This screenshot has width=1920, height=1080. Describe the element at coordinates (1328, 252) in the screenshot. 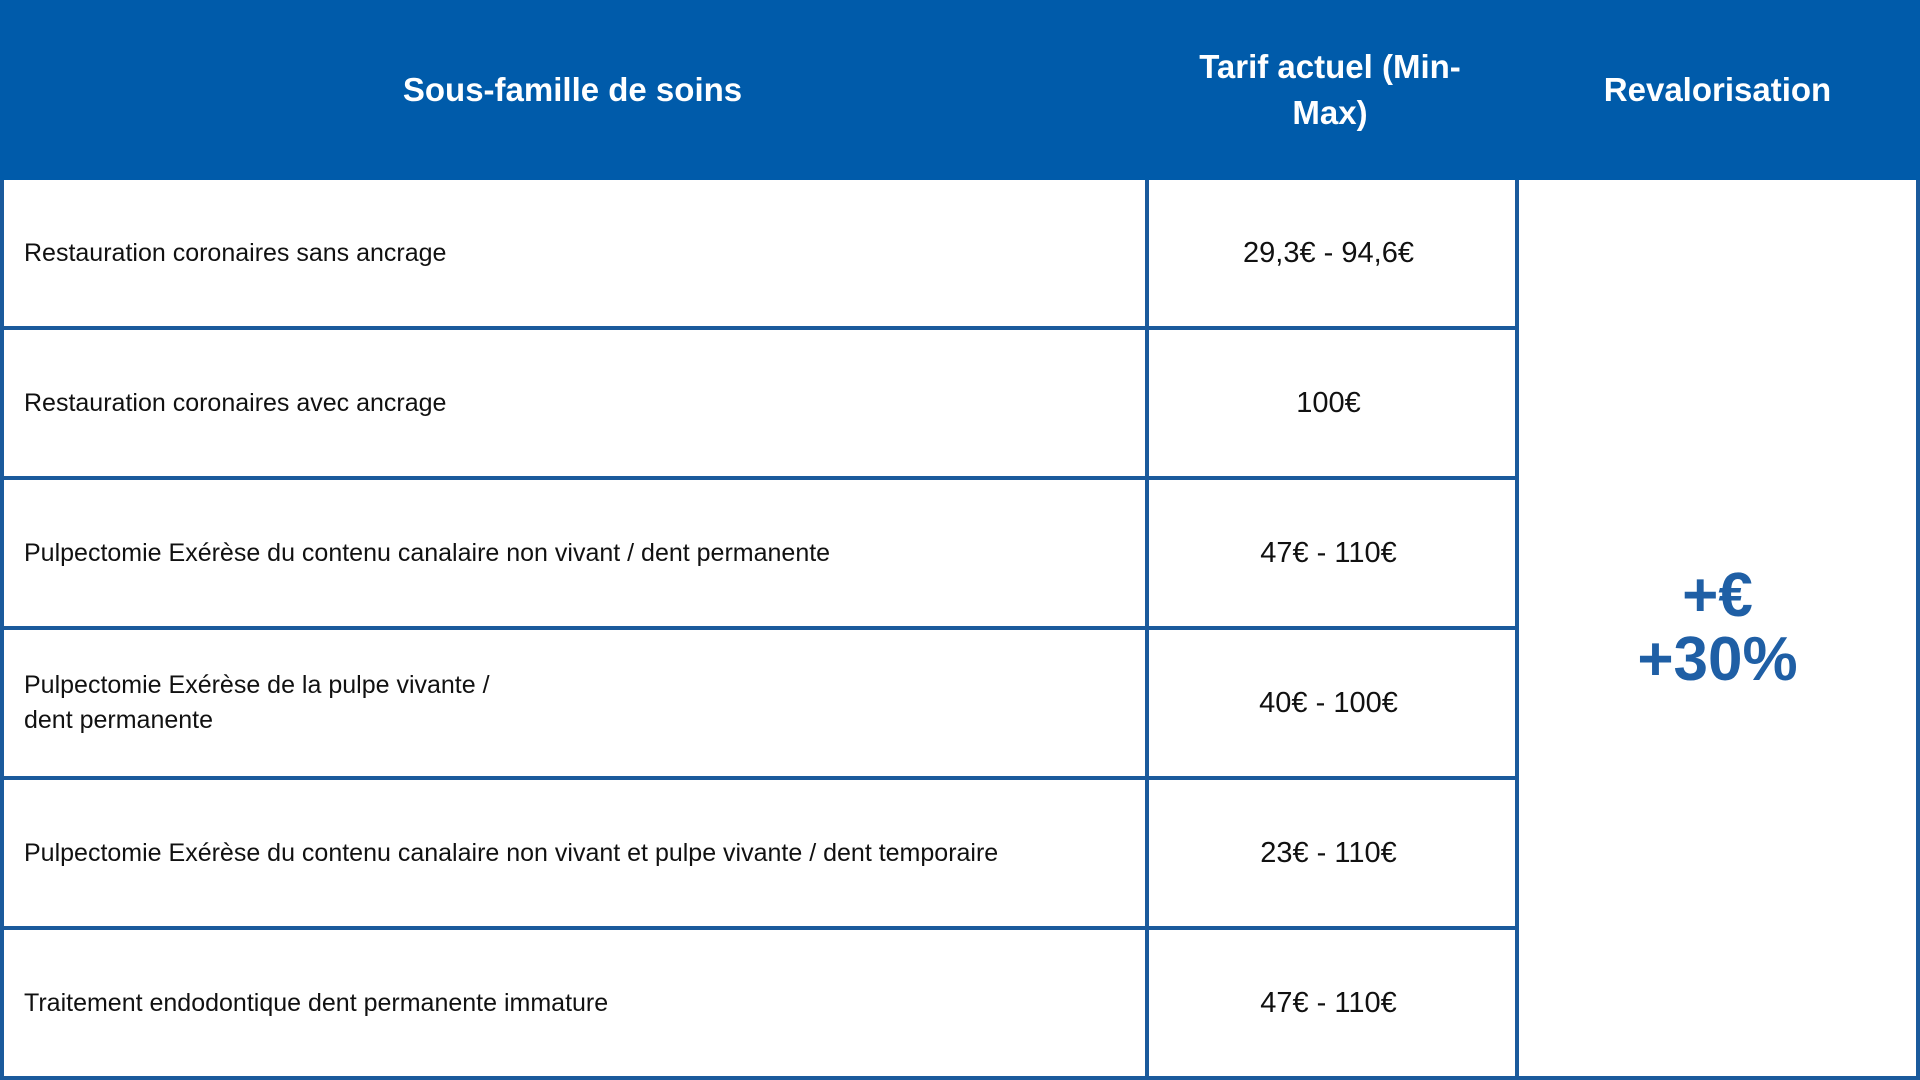

I see `row-tarif: 29,3€ - 94,6€` at that location.